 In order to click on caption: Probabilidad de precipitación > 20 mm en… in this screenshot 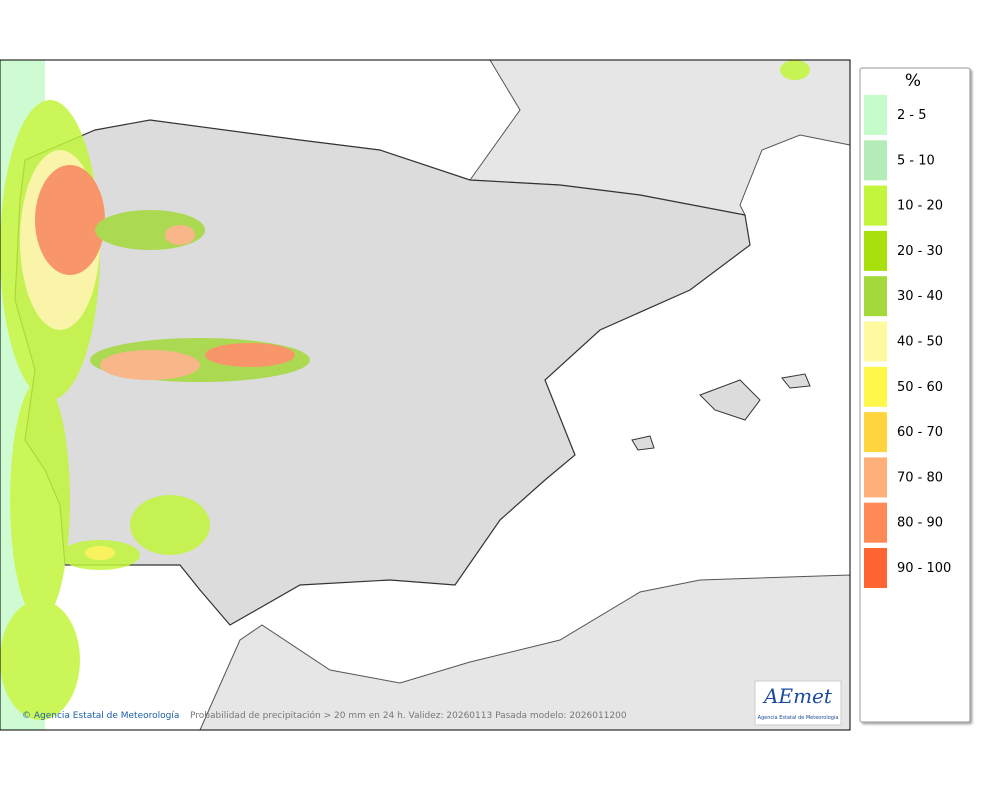, I will do `click(408, 715)`.